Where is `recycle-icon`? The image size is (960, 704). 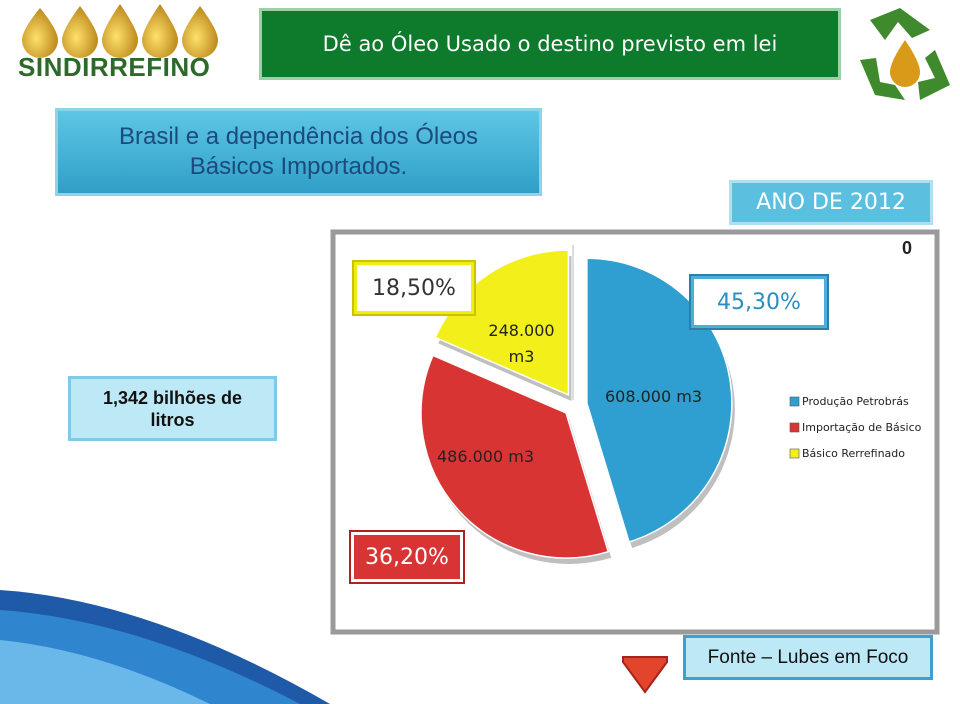
recycle-icon is located at coordinates (905, 54).